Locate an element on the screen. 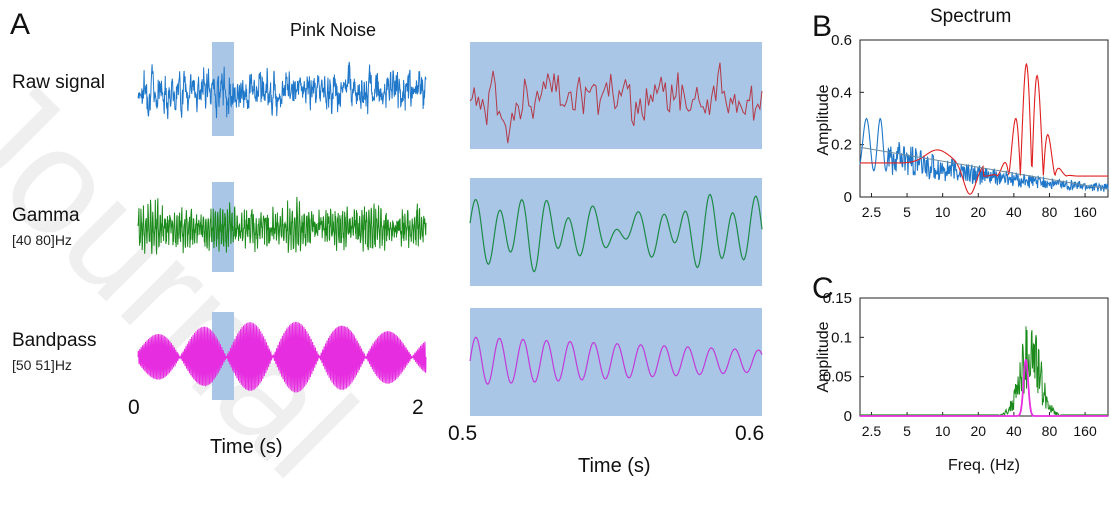 This screenshot has width=1111, height=510. full-axis-label: Time (s) is located at coordinates (246, 447).